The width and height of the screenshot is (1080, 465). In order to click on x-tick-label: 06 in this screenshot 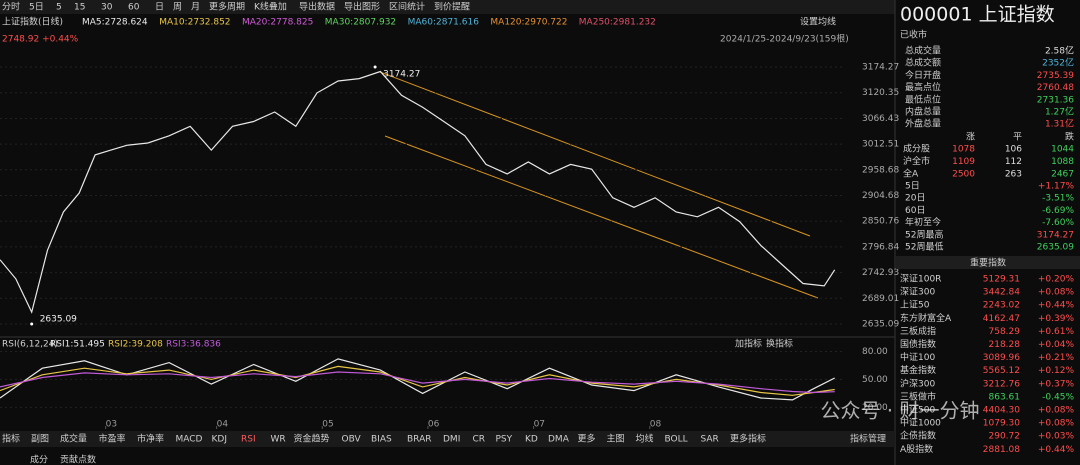, I will do `click(434, 425)`.